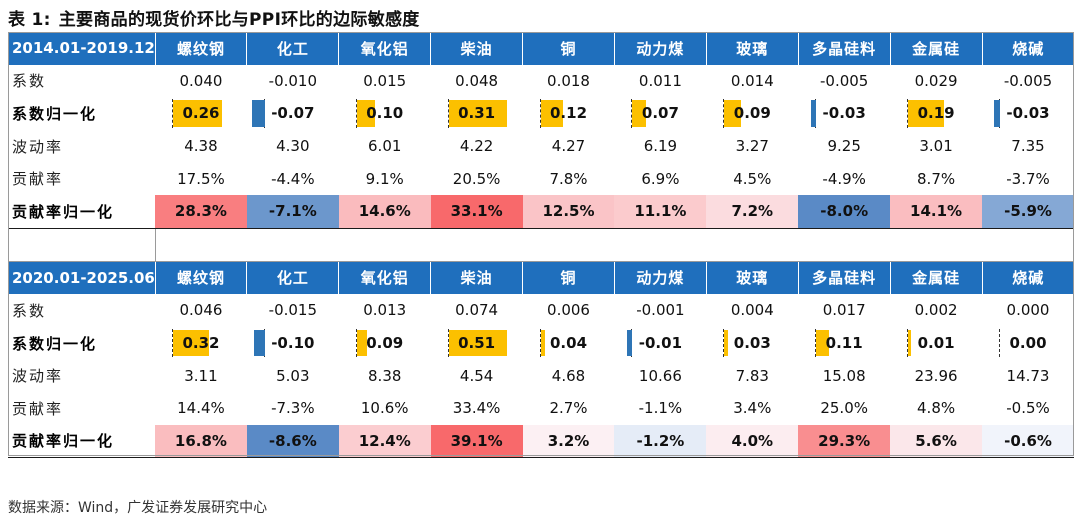 Image resolution: width=1080 pixels, height=520 pixels. I want to click on table-cell: 0.018, so click(568, 80).